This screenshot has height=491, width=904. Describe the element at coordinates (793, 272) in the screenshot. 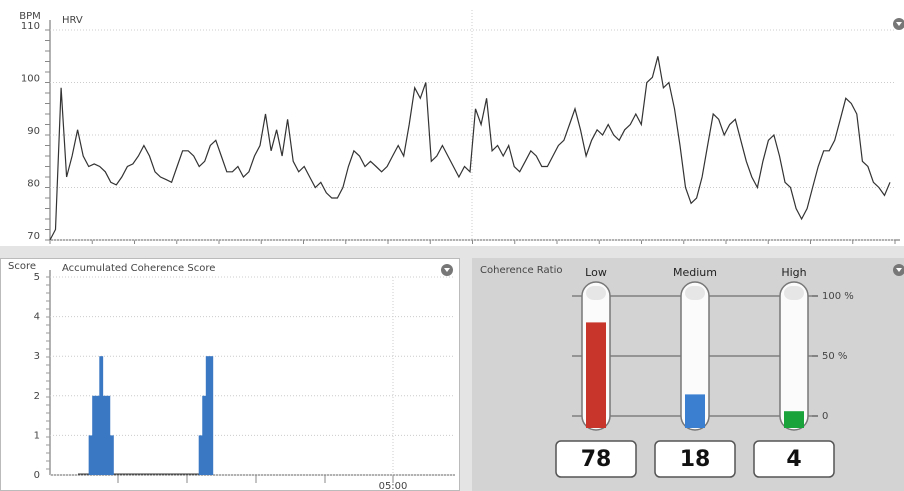

I see `category-label: High` at that location.